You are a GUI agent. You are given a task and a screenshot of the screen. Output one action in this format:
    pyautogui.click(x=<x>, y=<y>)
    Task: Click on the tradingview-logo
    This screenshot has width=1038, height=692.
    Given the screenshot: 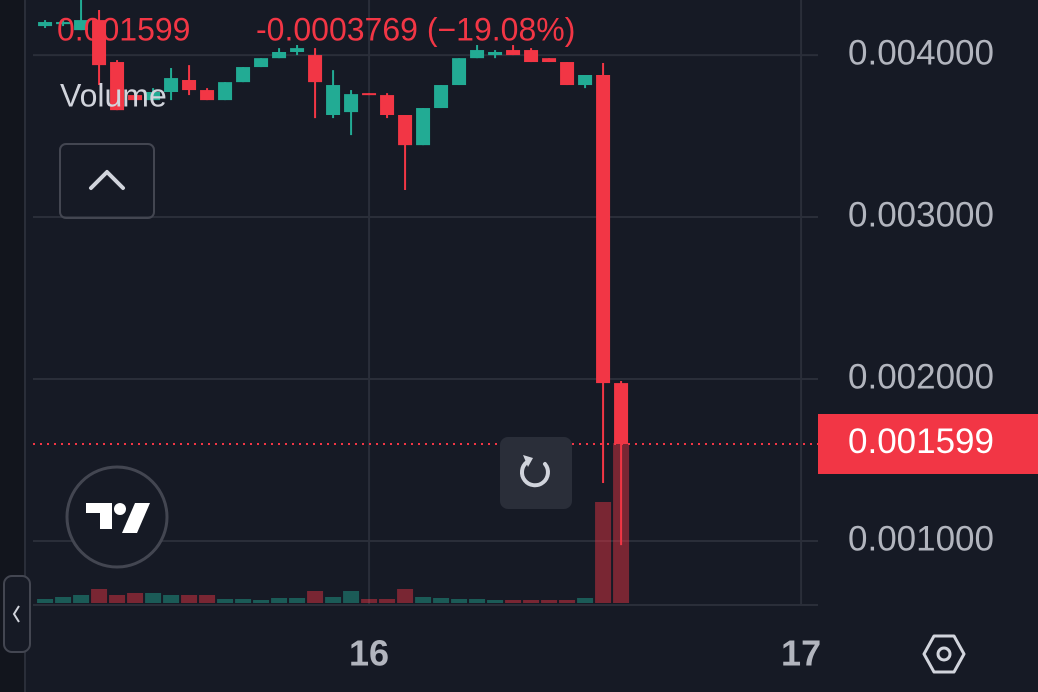 What is the action you would take?
    pyautogui.click(x=117, y=517)
    